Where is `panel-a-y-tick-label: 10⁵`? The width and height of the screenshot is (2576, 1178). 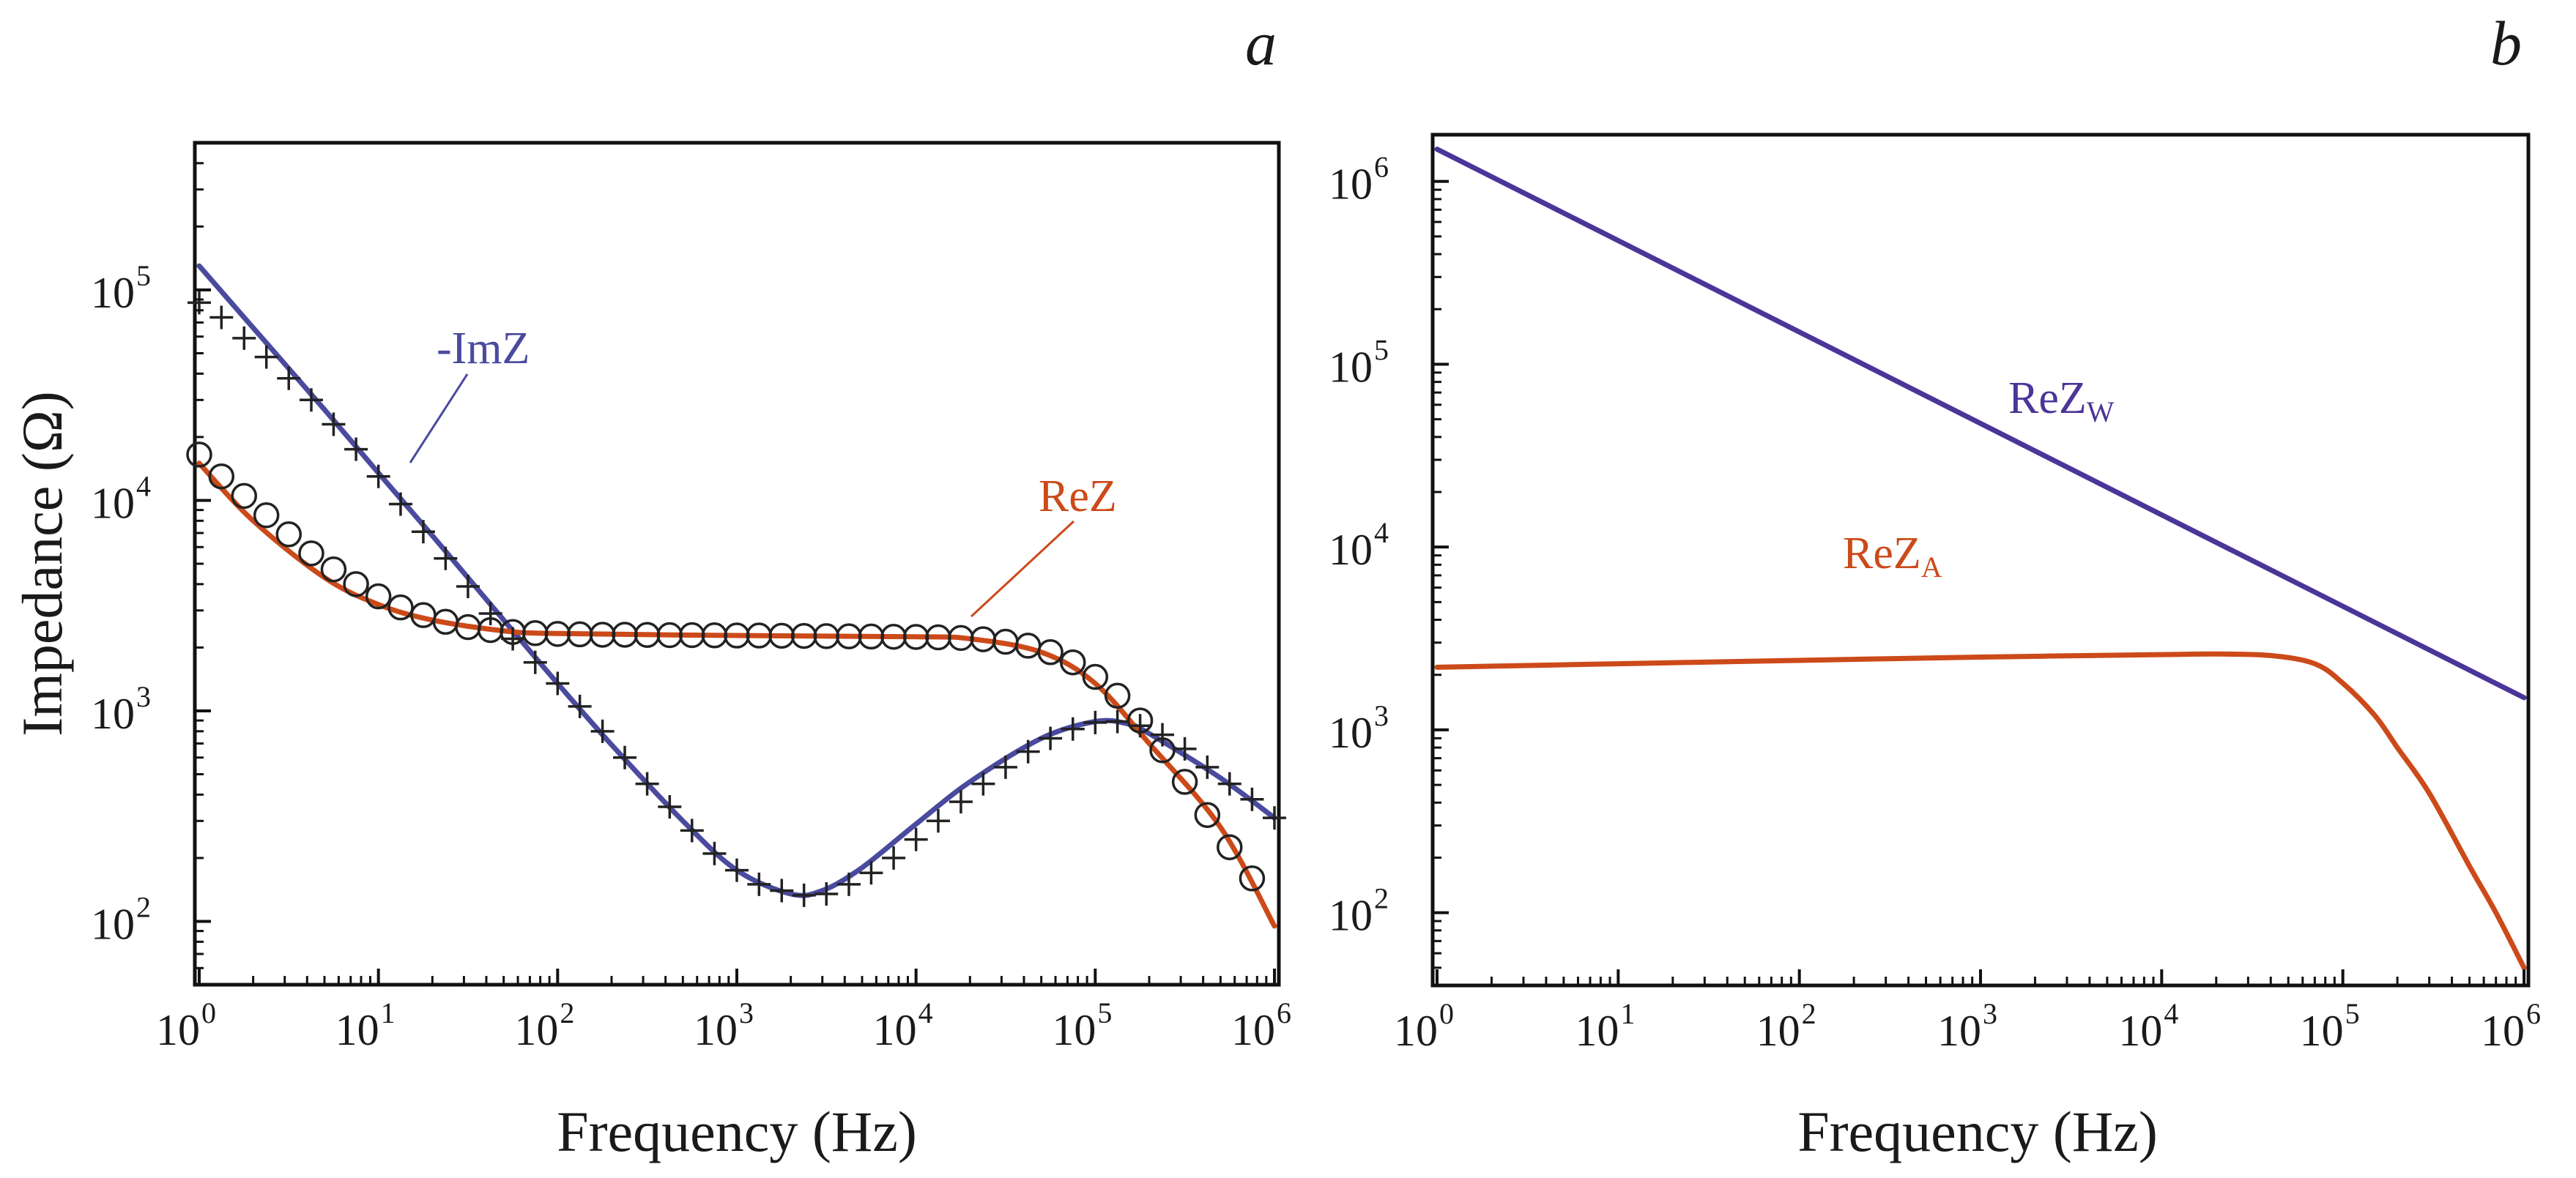
panel-a-y-tick-label: 10⁵ is located at coordinates (121, 288).